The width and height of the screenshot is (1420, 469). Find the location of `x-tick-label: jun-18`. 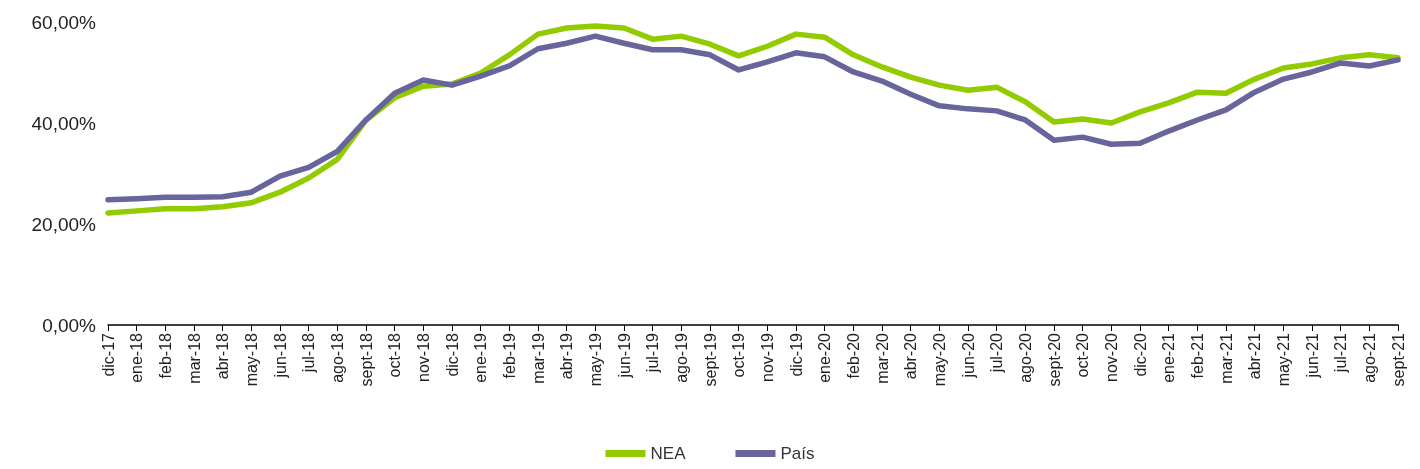

x-tick-label: jun-18 is located at coordinates (280, 355).